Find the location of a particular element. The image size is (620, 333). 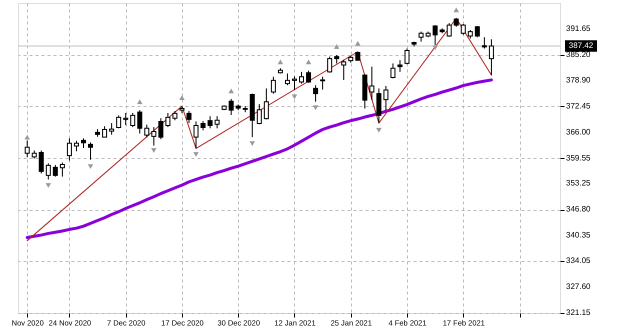

y-tick-label: 359.55 is located at coordinates (579, 157).